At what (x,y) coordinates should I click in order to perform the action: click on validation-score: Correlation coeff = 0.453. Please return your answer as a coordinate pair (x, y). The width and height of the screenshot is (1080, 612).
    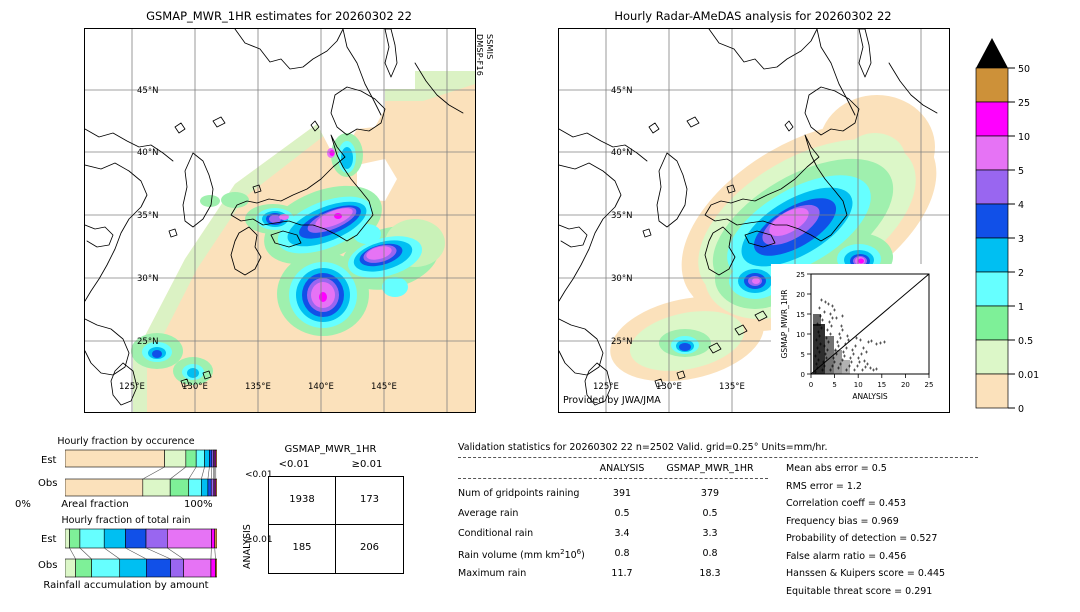
    Looking at the image, I should click on (846, 503).